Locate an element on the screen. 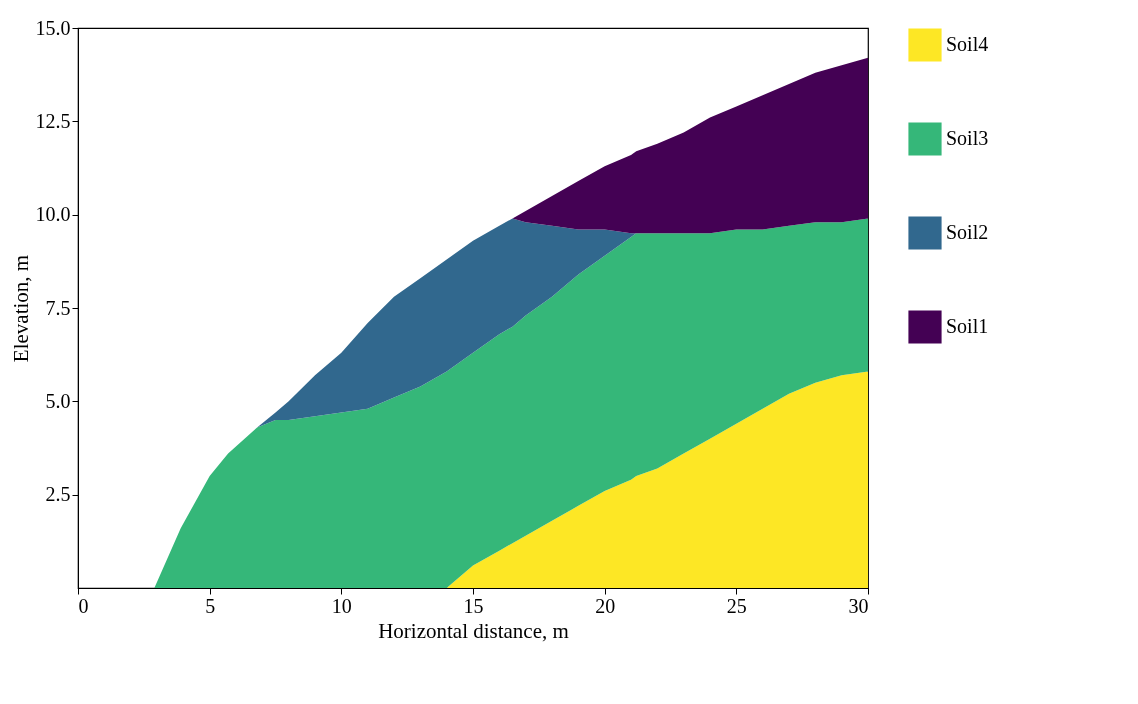 The height and width of the screenshot is (704, 1138). y-tick-label: 5.0 is located at coordinates (58, 400).